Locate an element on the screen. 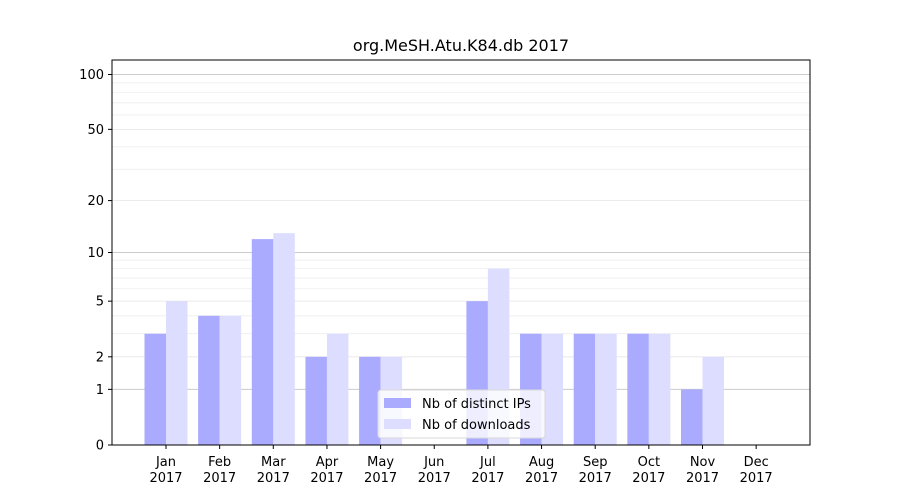 Image resolution: width=900 pixels, height=500 pixels. legend-box is located at coordinates (461, 414).